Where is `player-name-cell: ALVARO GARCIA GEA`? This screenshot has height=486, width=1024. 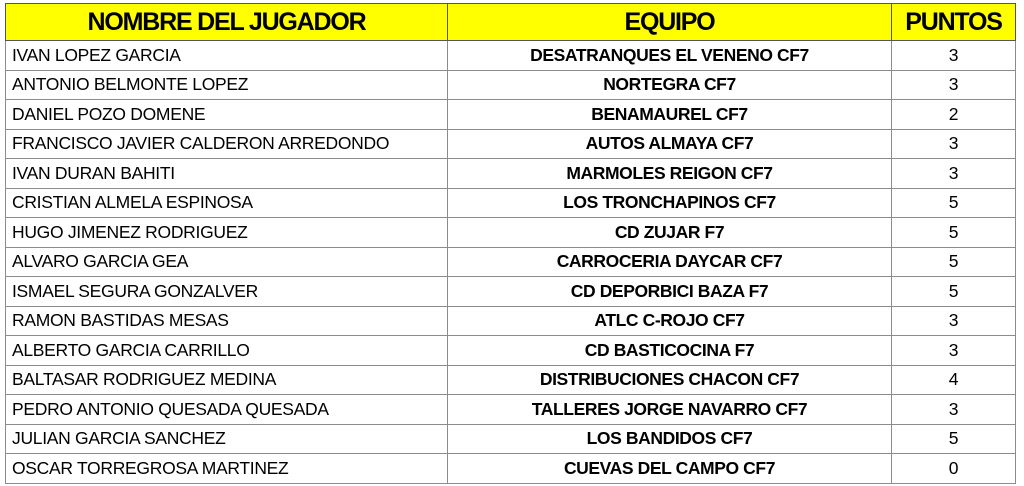
player-name-cell: ALVARO GARCIA GEA is located at coordinates (226, 261).